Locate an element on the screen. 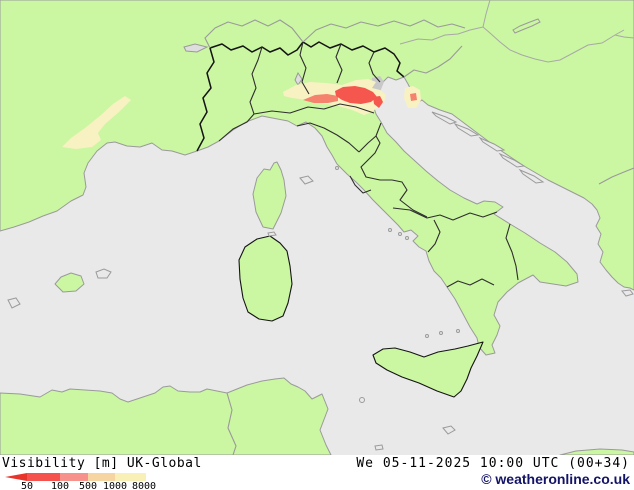 This screenshot has width=634, height=490. visibility-color-scale is located at coordinates (75, 477).